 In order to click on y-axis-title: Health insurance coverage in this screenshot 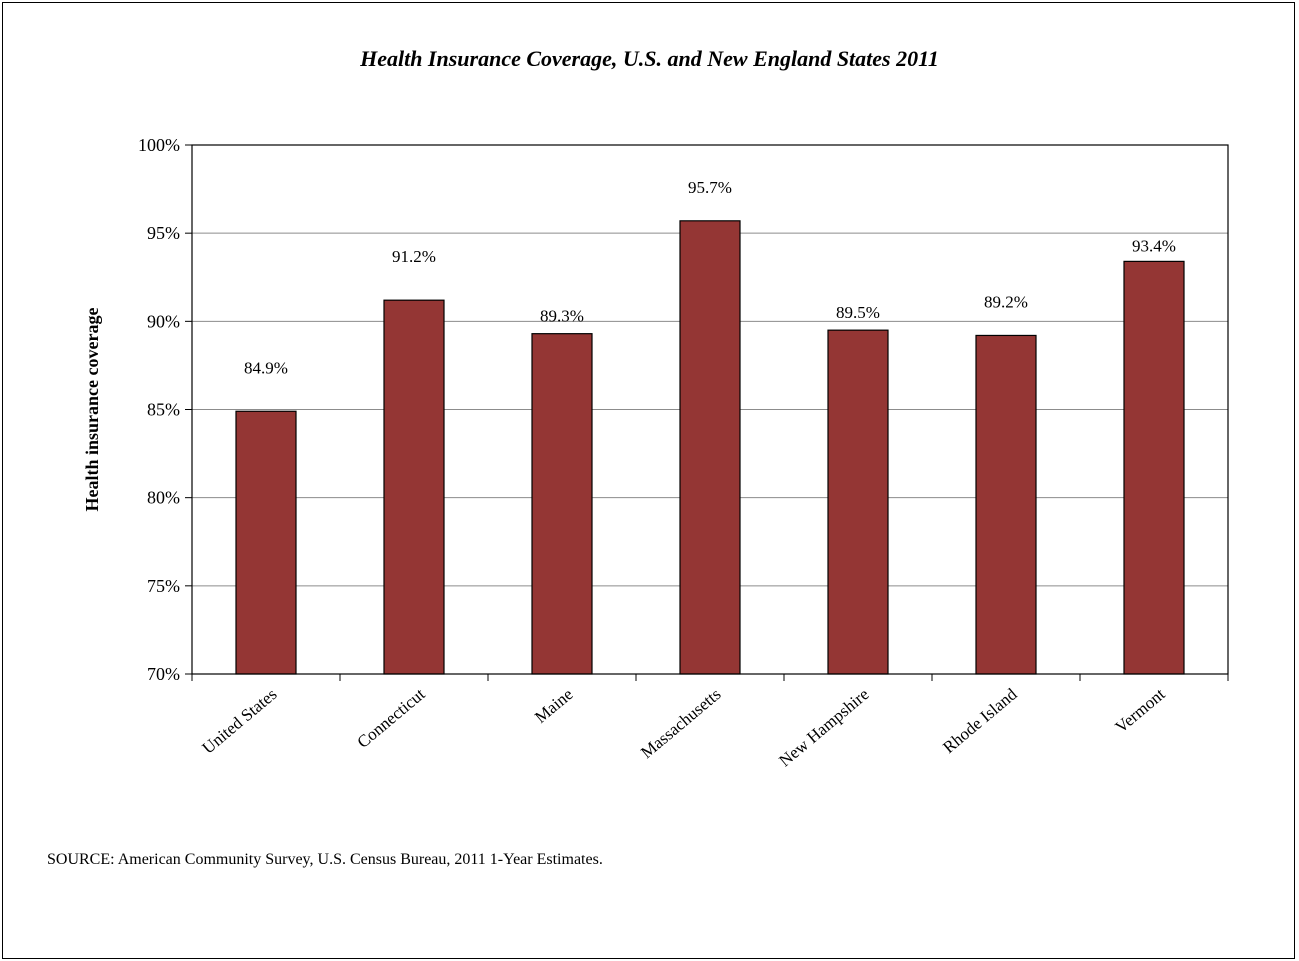, I will do `click(92, 410)`.